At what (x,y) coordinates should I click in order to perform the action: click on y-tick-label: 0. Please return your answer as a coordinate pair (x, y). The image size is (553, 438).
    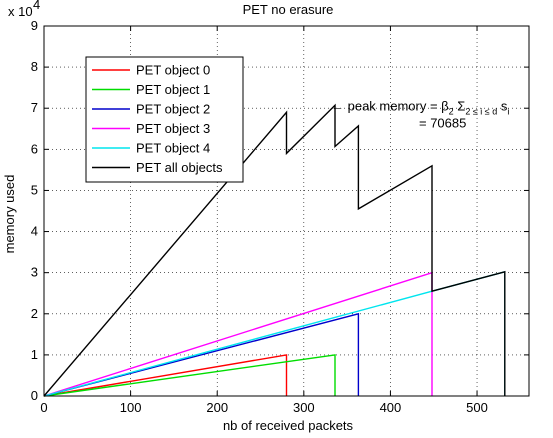
    Looking at the image, I should click on (34, 395).